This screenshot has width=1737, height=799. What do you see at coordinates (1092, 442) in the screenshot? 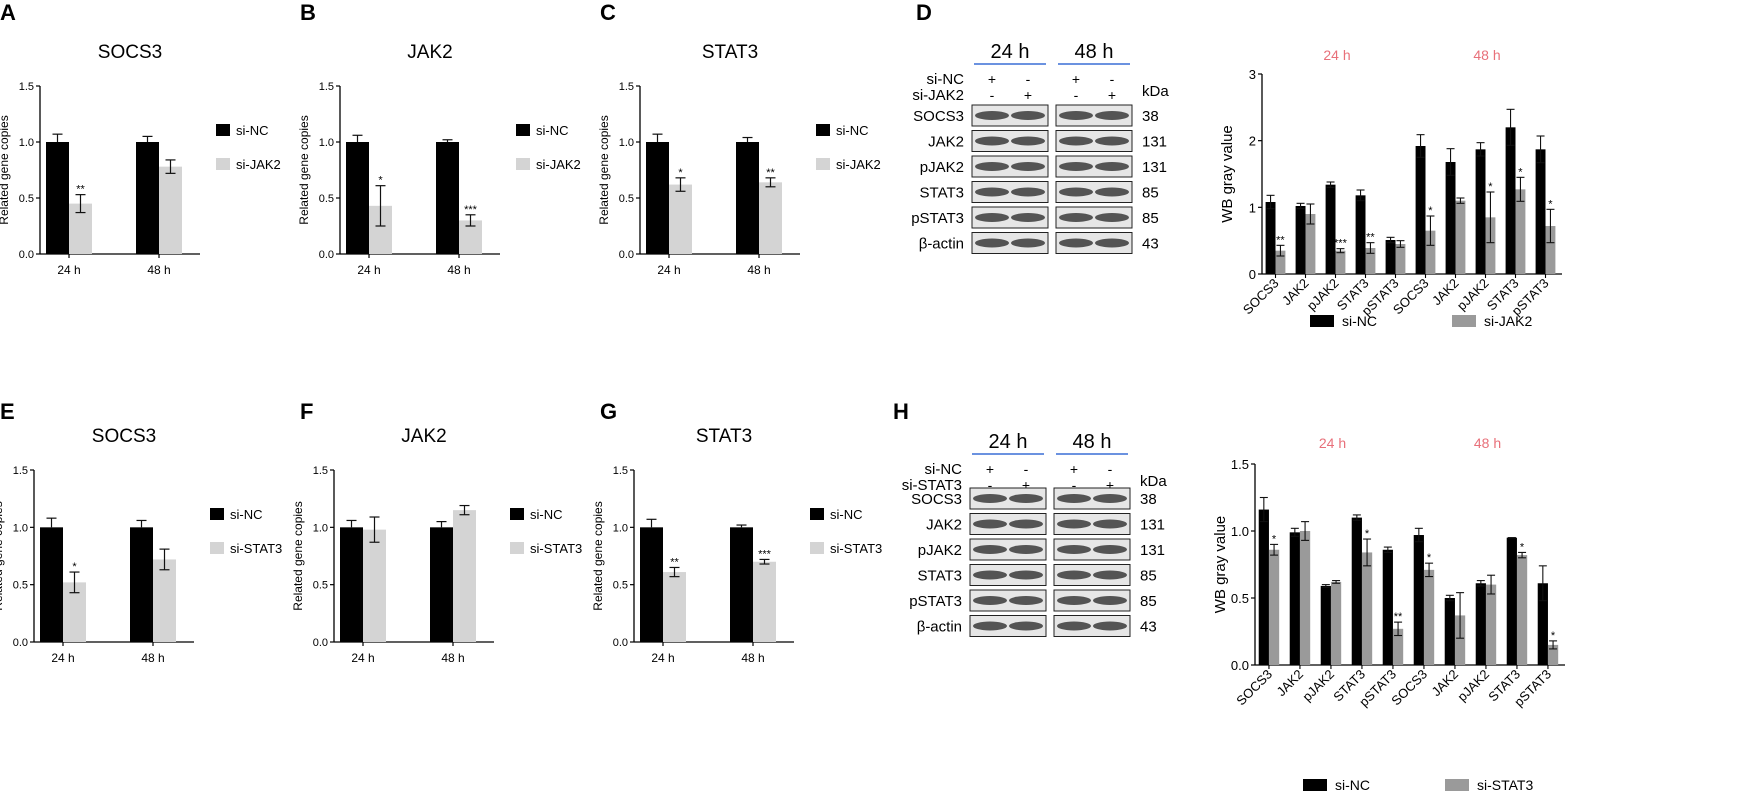
I see `blot-time-label: 48 h` at bounding box center [1092, 442].